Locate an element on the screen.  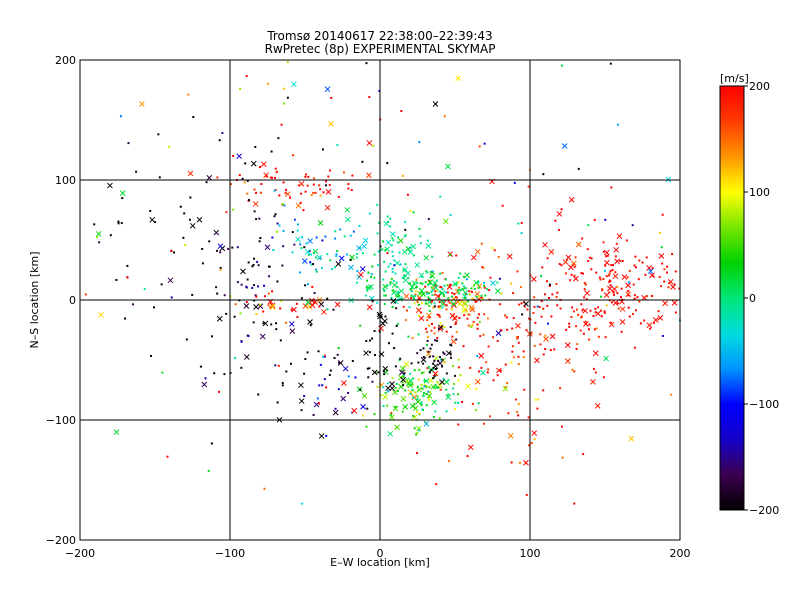
chart-title: Tromsø 20140617 22:38:00–22:39:43 is located at coordinates (380, 36).